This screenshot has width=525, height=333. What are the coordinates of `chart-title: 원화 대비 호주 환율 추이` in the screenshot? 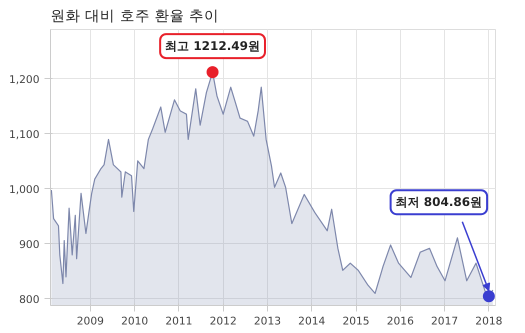 It's located at (135, 16).